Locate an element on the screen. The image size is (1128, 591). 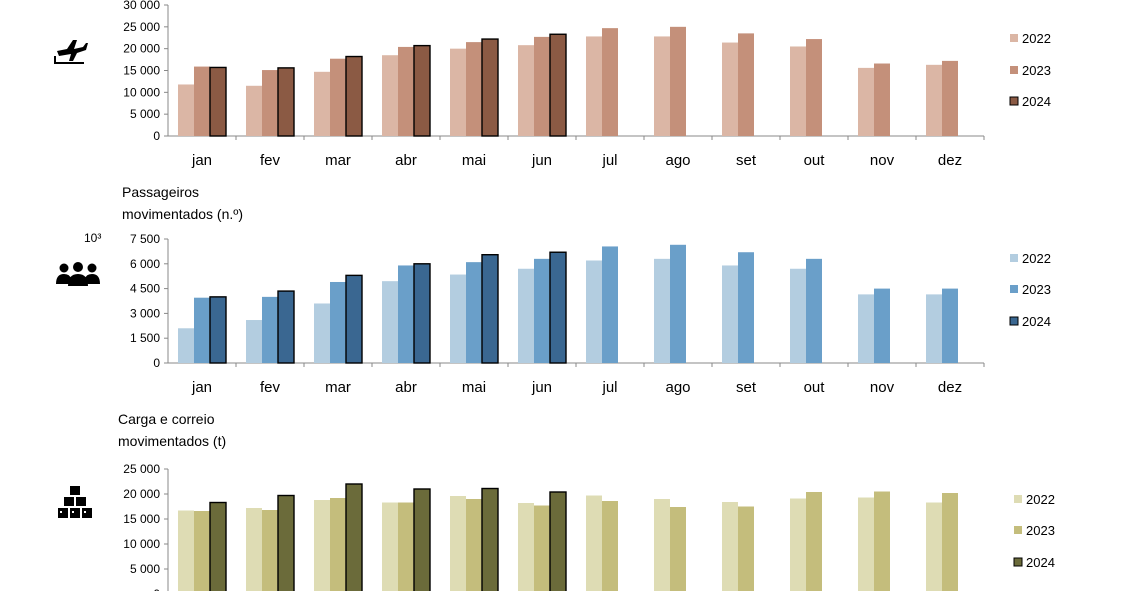
cargo-legend-swatch-2024 is located at coordinates (1018, 562).